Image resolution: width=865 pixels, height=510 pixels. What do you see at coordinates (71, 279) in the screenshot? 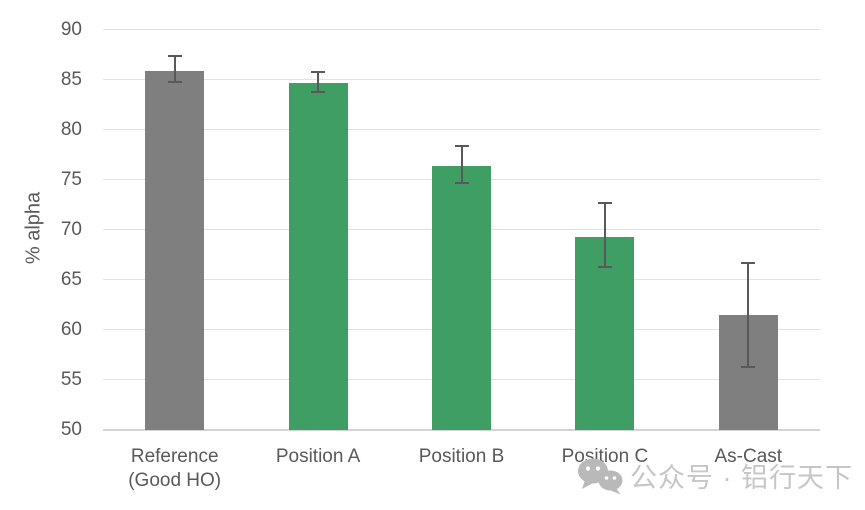
I see `y-tick-label: 65` at bounding box center [71, 279].